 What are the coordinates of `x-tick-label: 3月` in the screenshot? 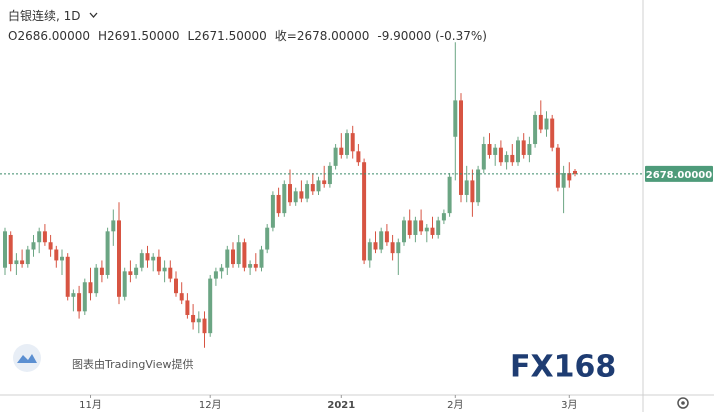 It's located at (569, 405).